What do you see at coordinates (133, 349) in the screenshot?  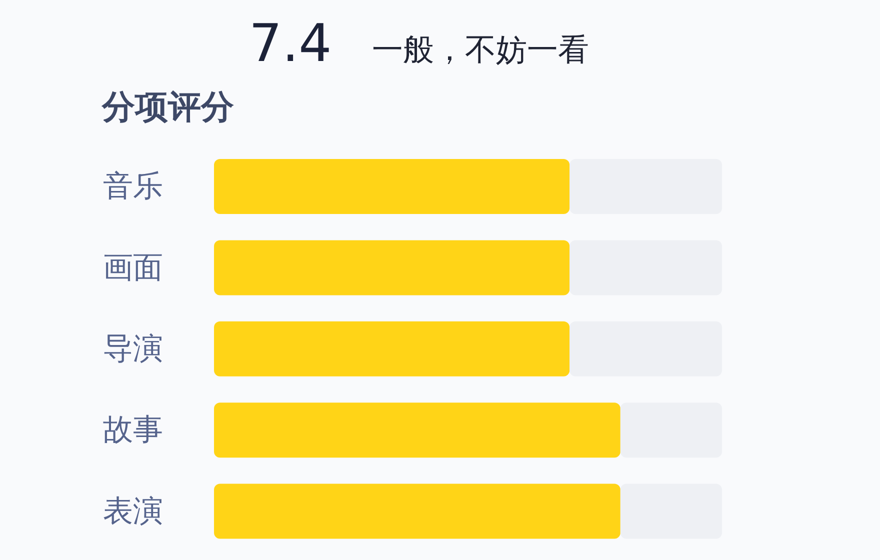 I see `y-tick-label: 导演` at bounding box center [133, 349].